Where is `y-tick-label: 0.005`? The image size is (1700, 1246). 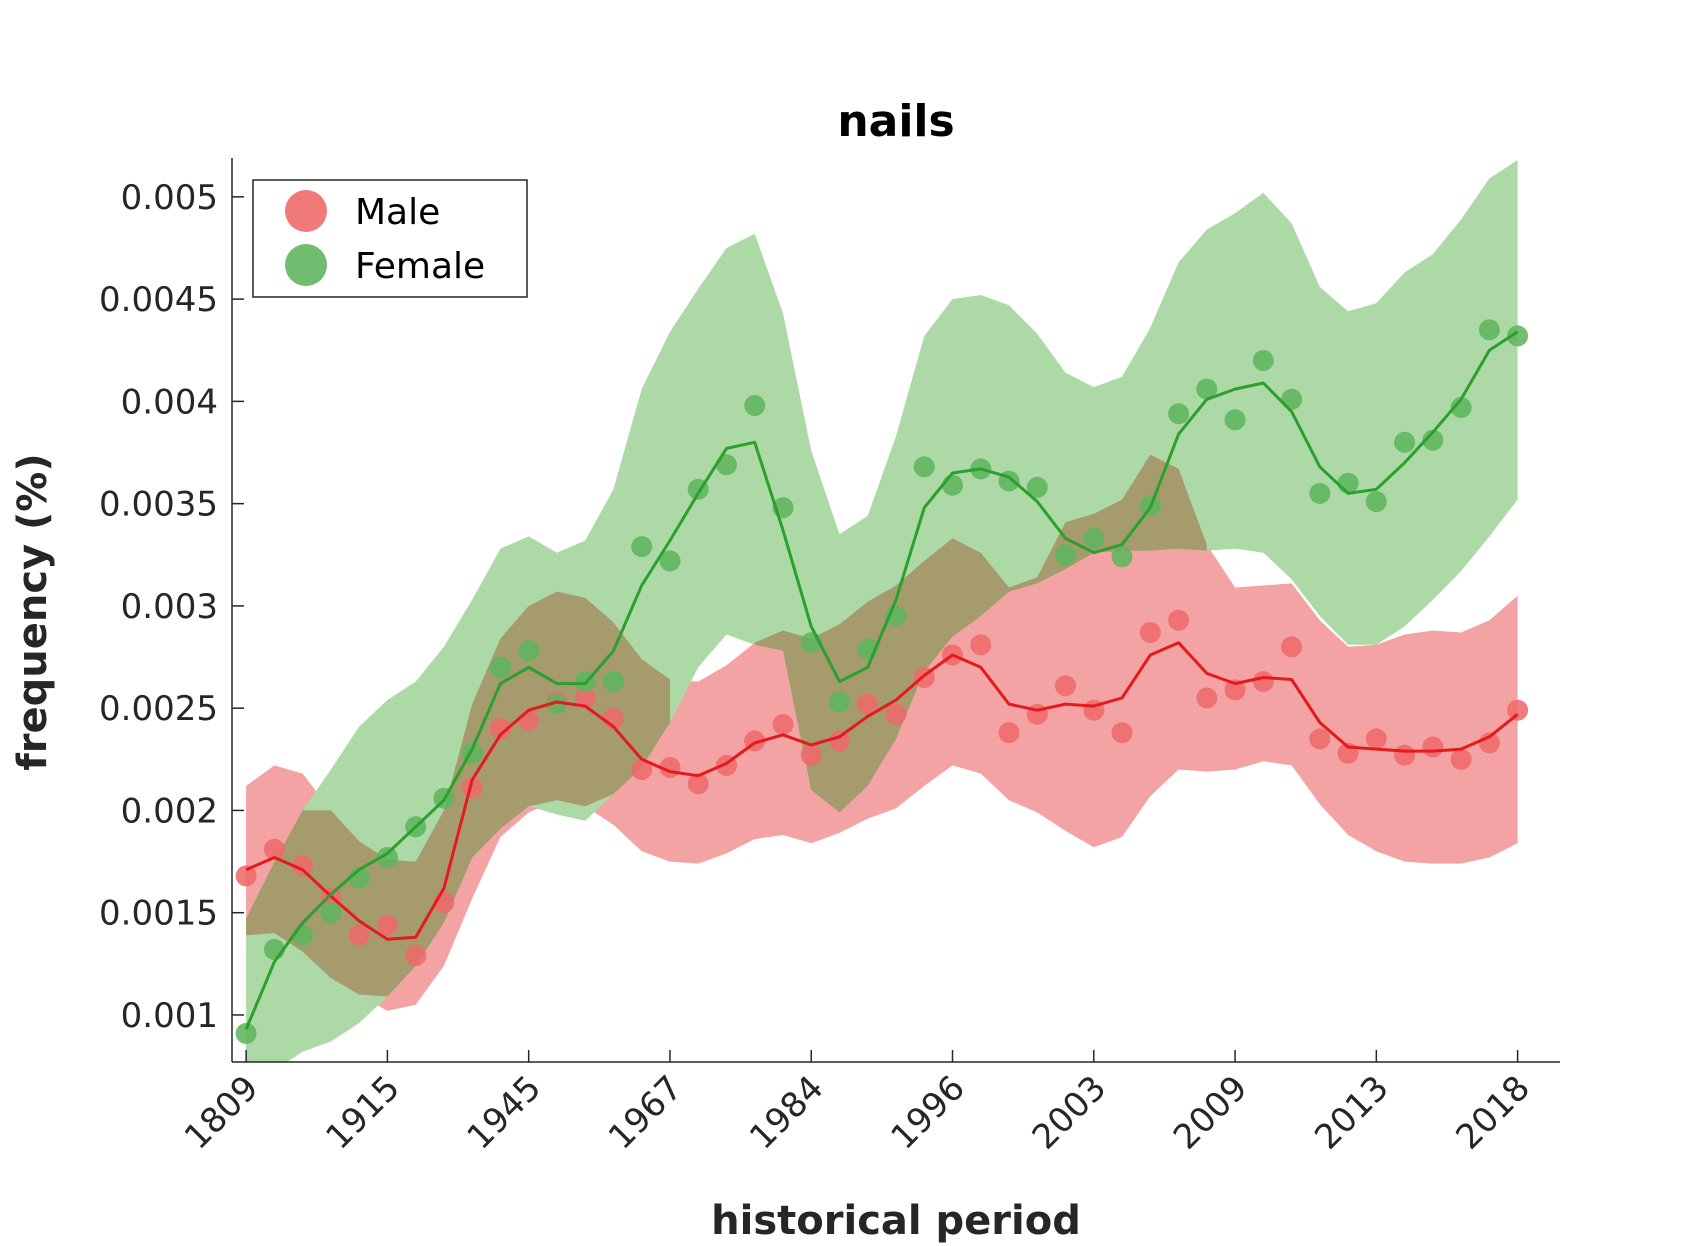
y-tick-label: 0.005 is located at coordinates (169, 198).